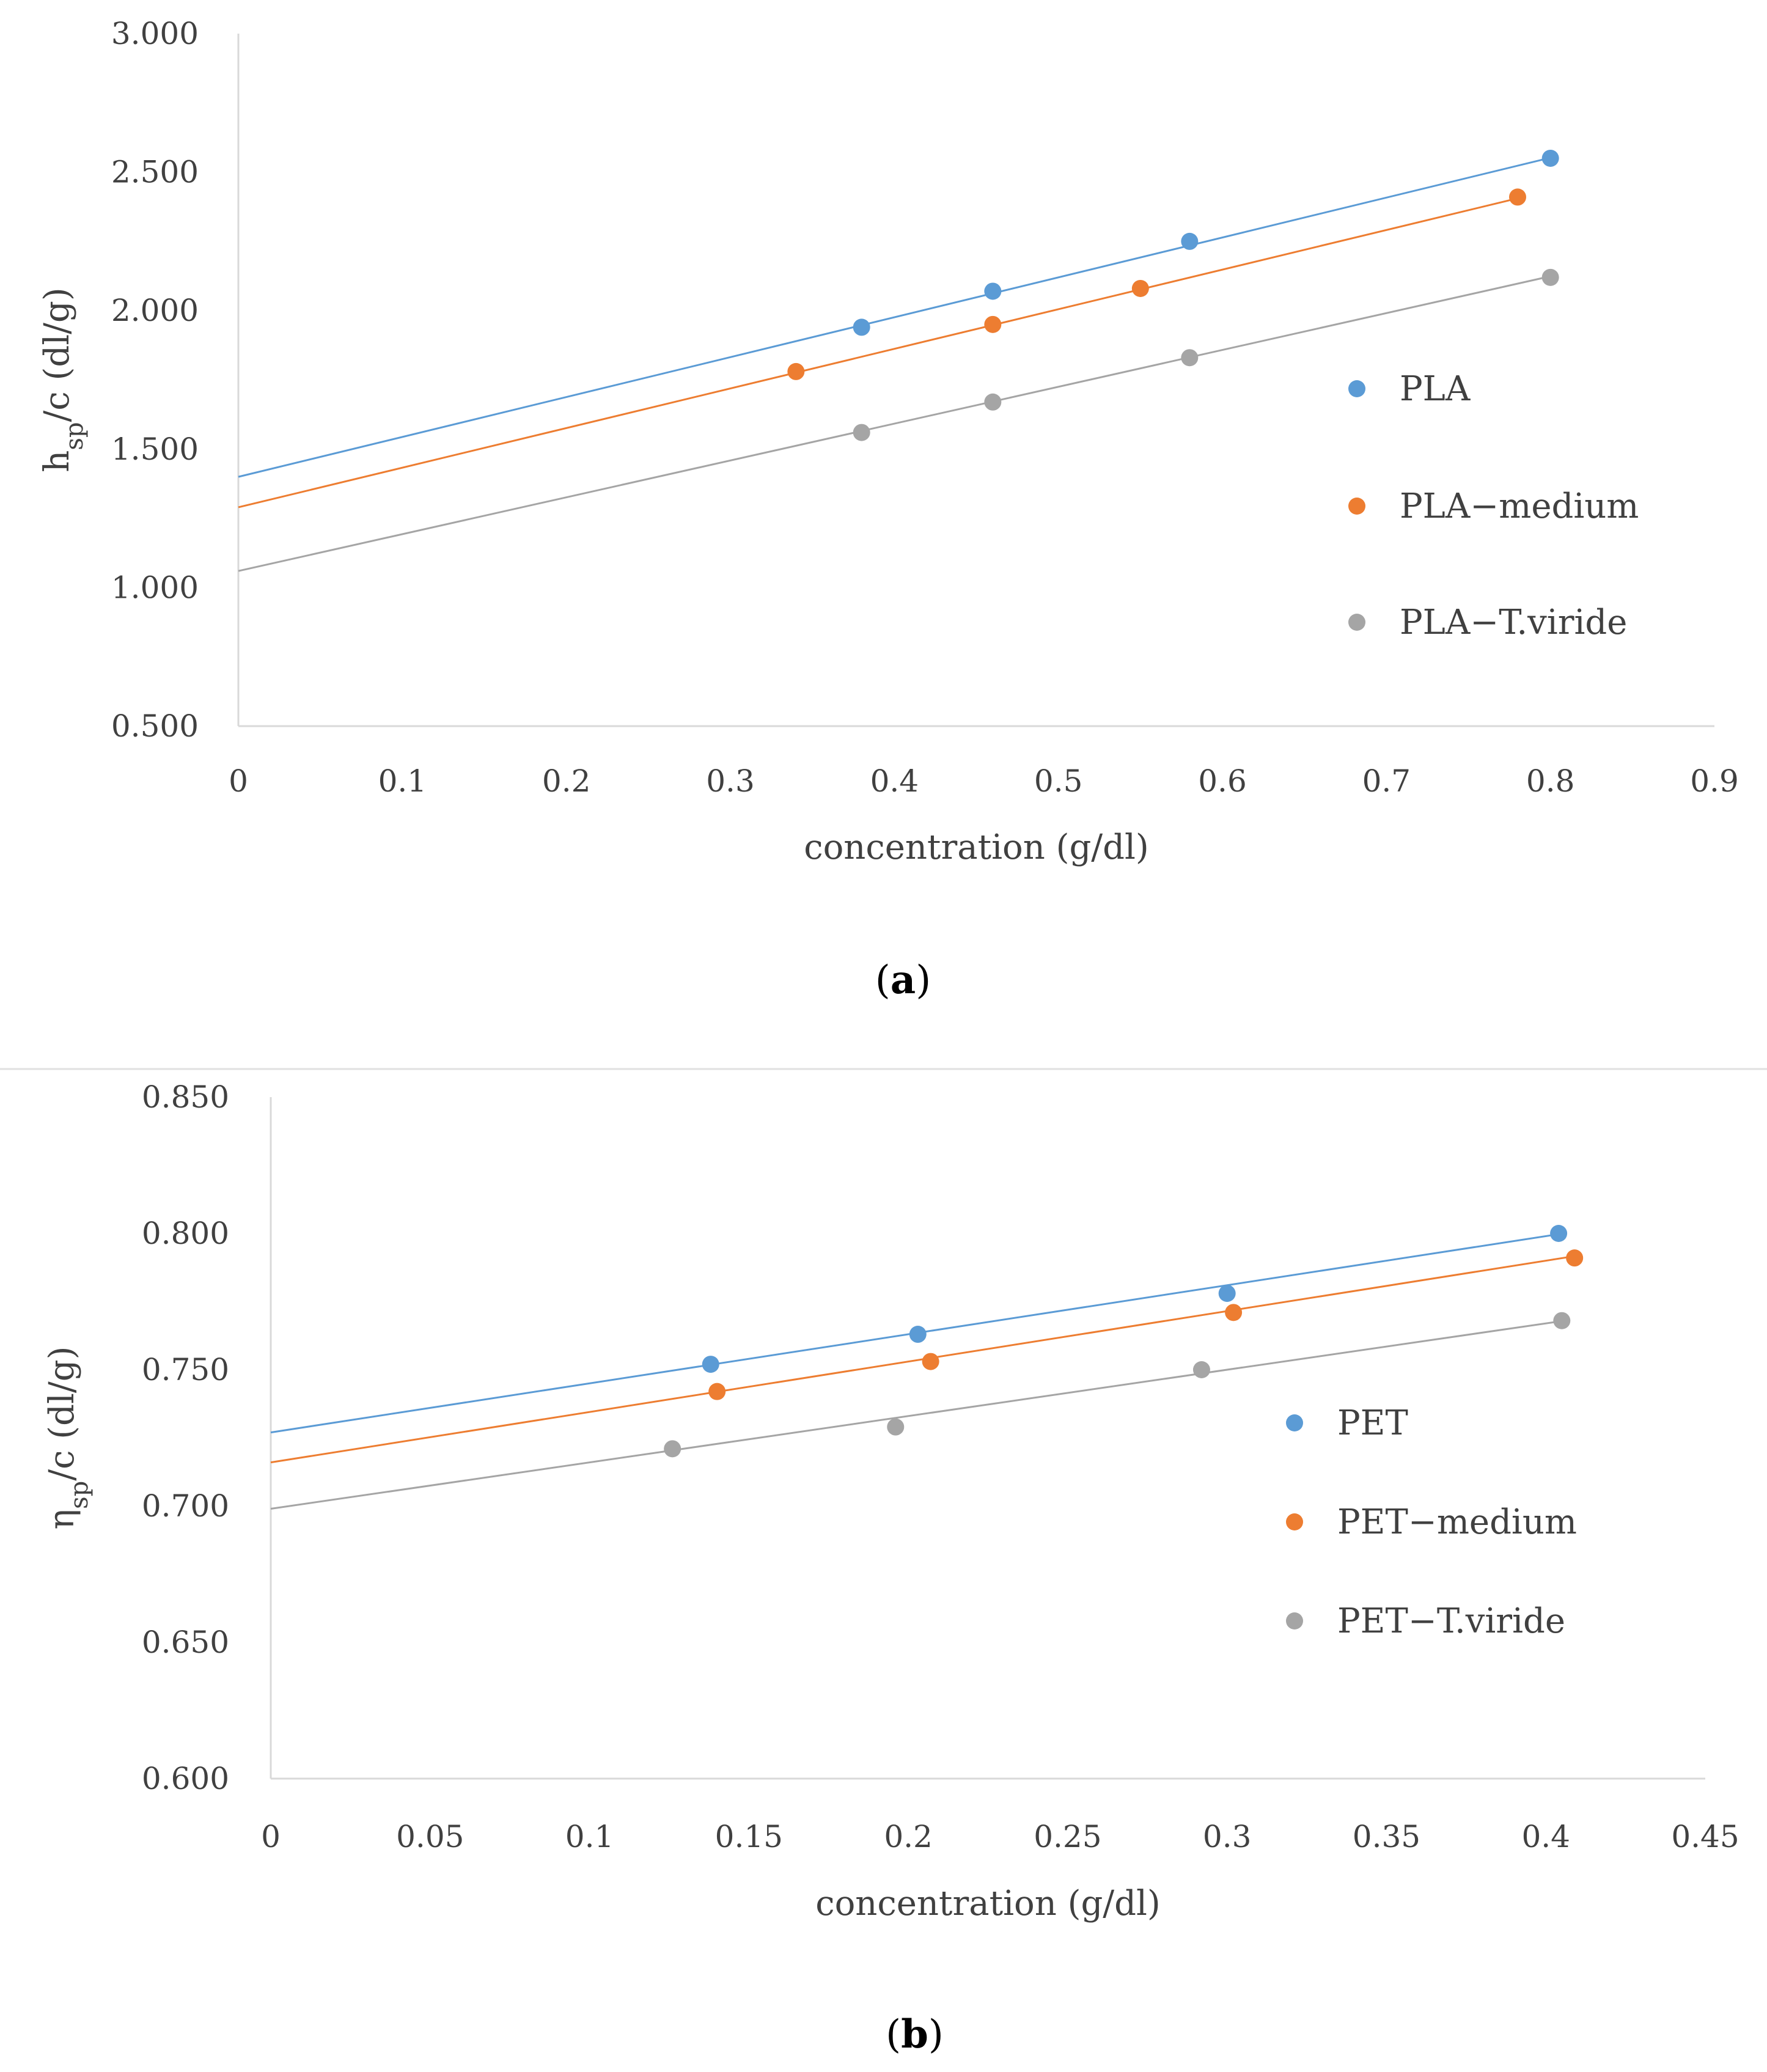 The height and width of the screenshot is (2072, 1767). I want to click on chart-a-x-tick-label: 0.8, so click(1550, 781).